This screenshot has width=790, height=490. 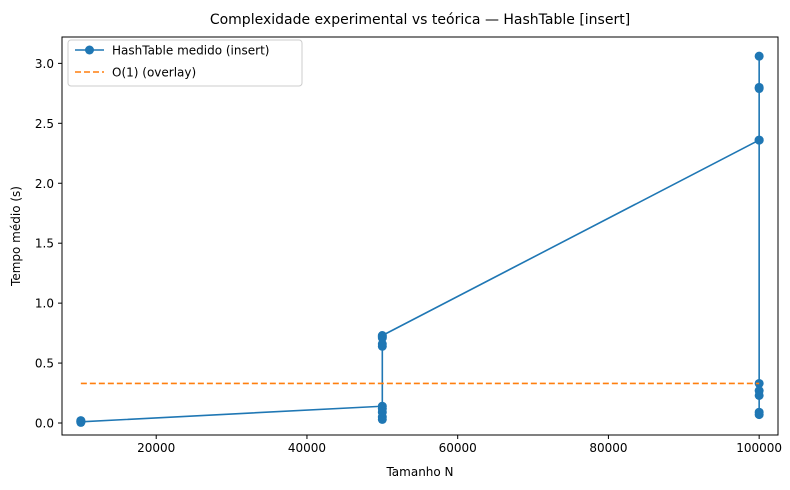 What do you see at coordinates (458, 448) in the screenshot?
I see `x-tick-label: 60000` at bounding box center [458, 448].